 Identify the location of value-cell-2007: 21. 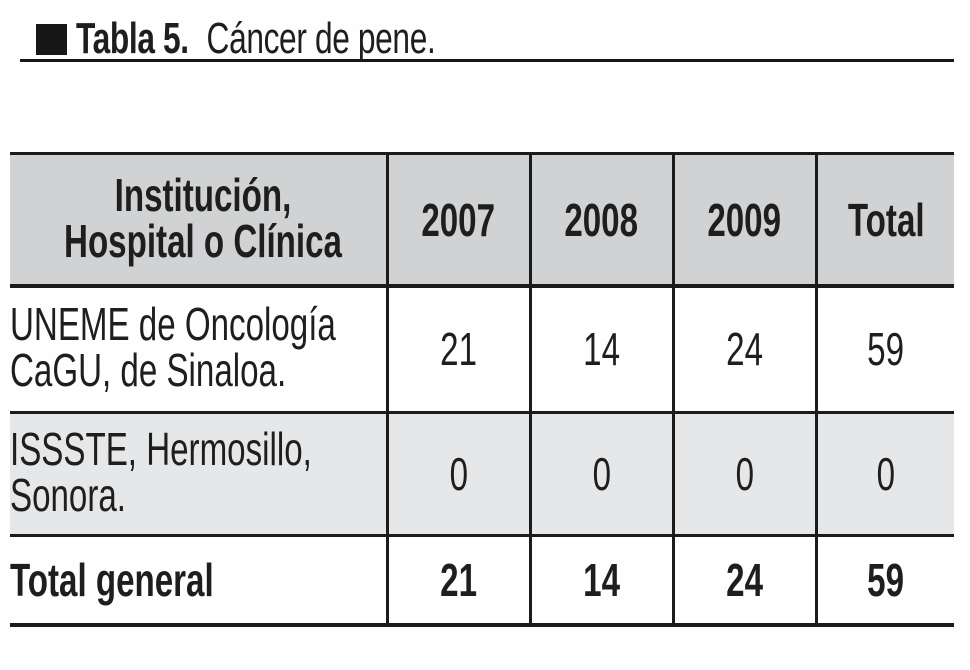
(457, 350).